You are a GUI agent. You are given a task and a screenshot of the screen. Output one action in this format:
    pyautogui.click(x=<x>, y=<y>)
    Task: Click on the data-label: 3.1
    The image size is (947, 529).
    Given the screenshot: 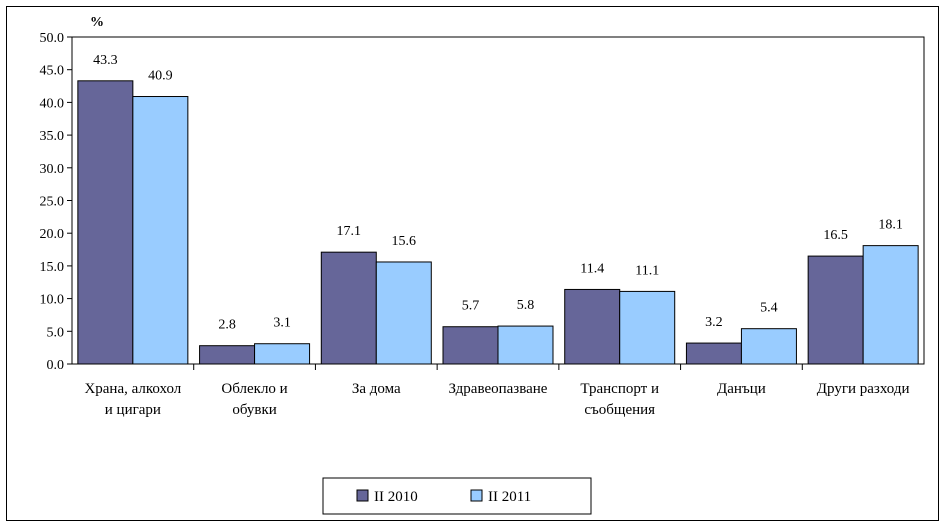 What is the action you would take?
    pyautogui.click(x=282, y=323)
    